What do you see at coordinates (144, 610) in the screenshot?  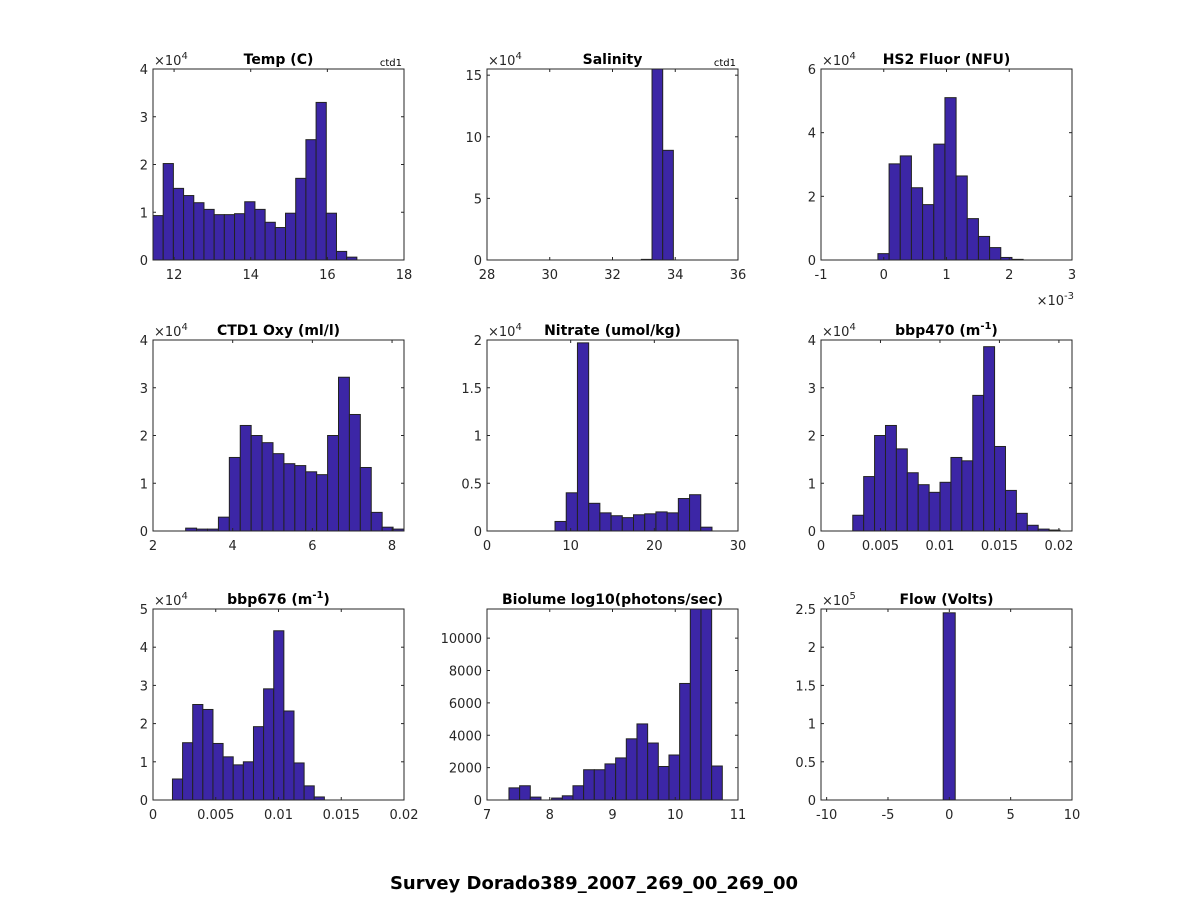 I see `y-tick-label: 5` at bounding box center [144, 610].